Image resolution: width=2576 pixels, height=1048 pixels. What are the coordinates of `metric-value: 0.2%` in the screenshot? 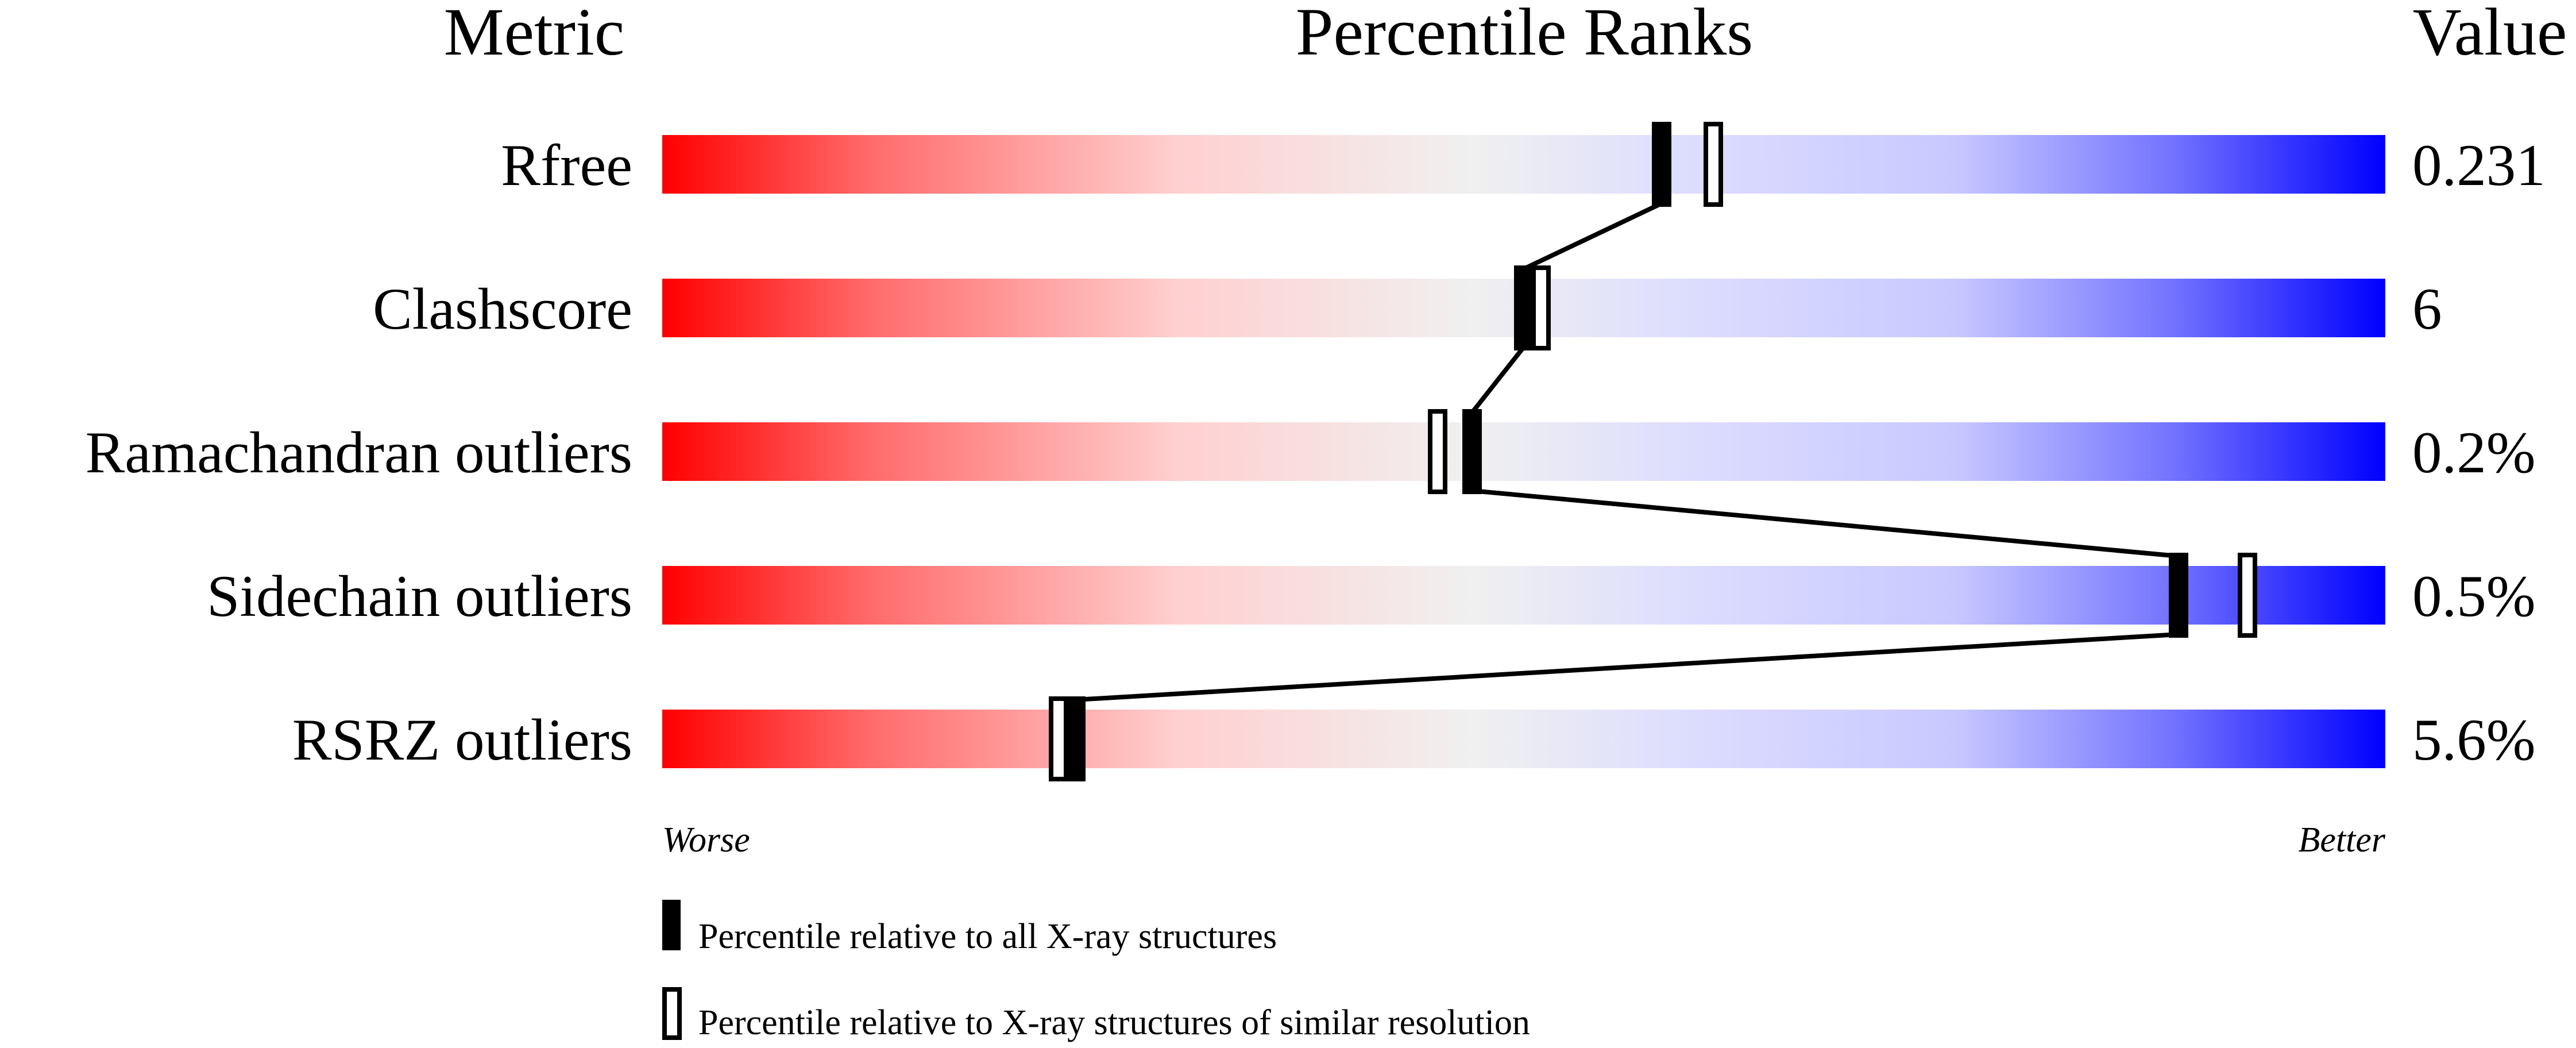 It's located at (2474, 453).